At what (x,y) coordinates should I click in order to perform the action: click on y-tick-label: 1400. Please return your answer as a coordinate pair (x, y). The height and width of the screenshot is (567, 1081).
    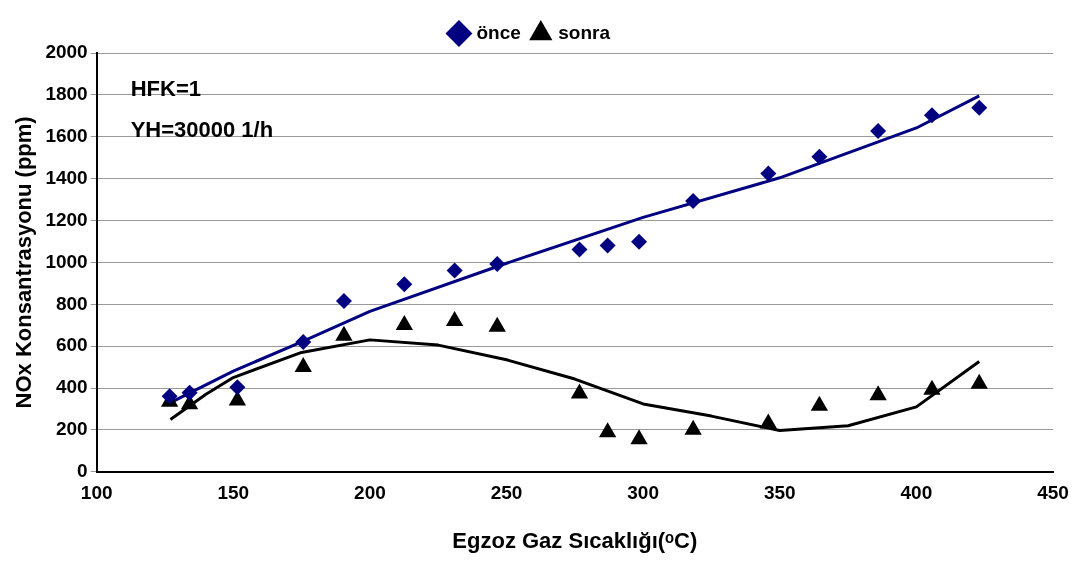
    Looking at the image, I should click on (66, 177).